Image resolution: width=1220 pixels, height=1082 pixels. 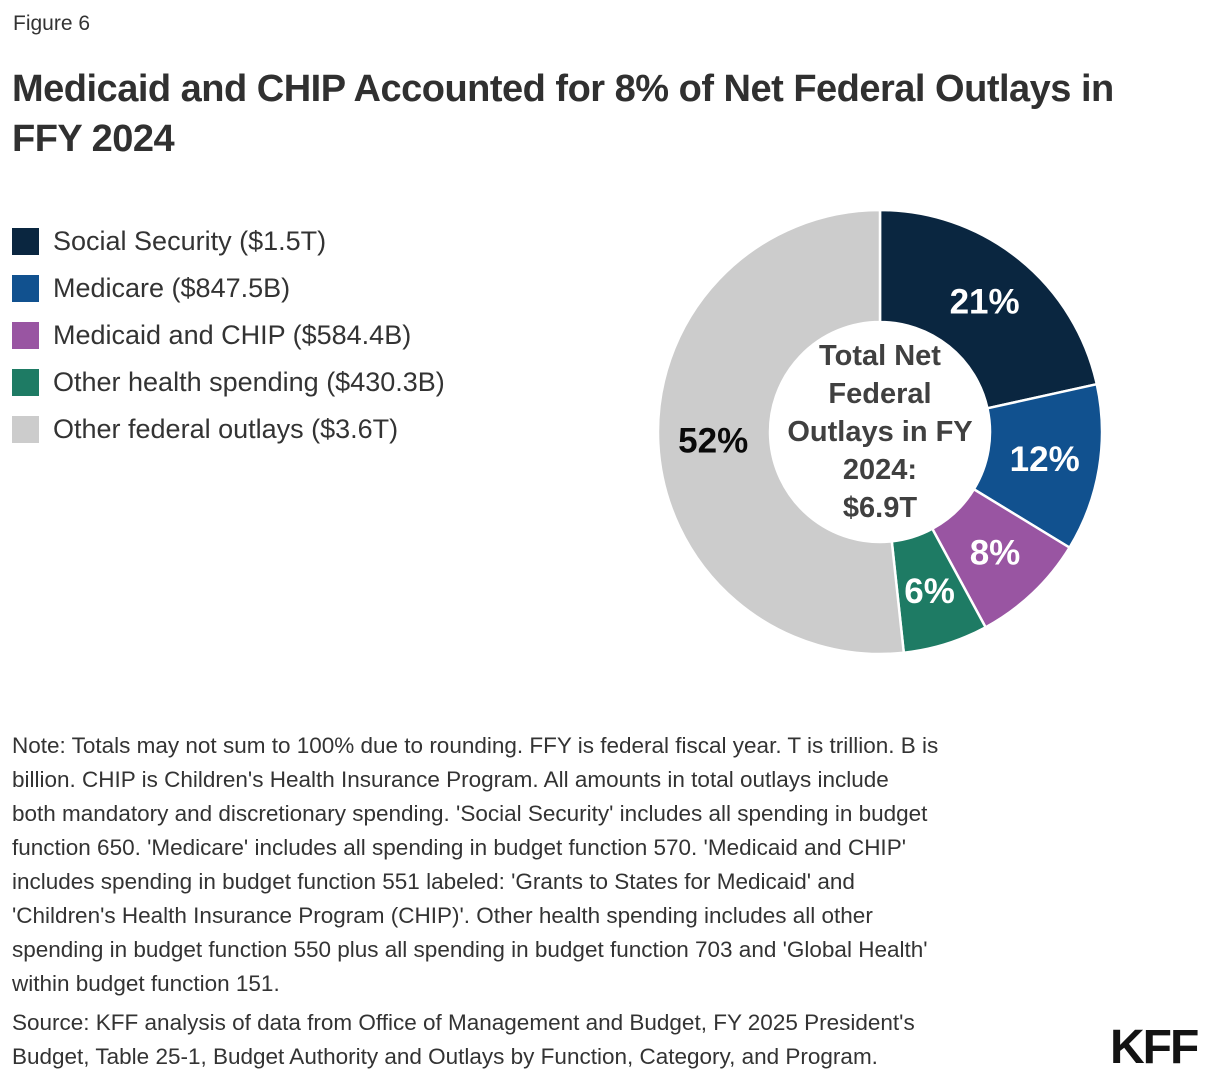 I want to click on legend-item-other-health: Other health spending ($430.3B), so click(x=228, y=382).